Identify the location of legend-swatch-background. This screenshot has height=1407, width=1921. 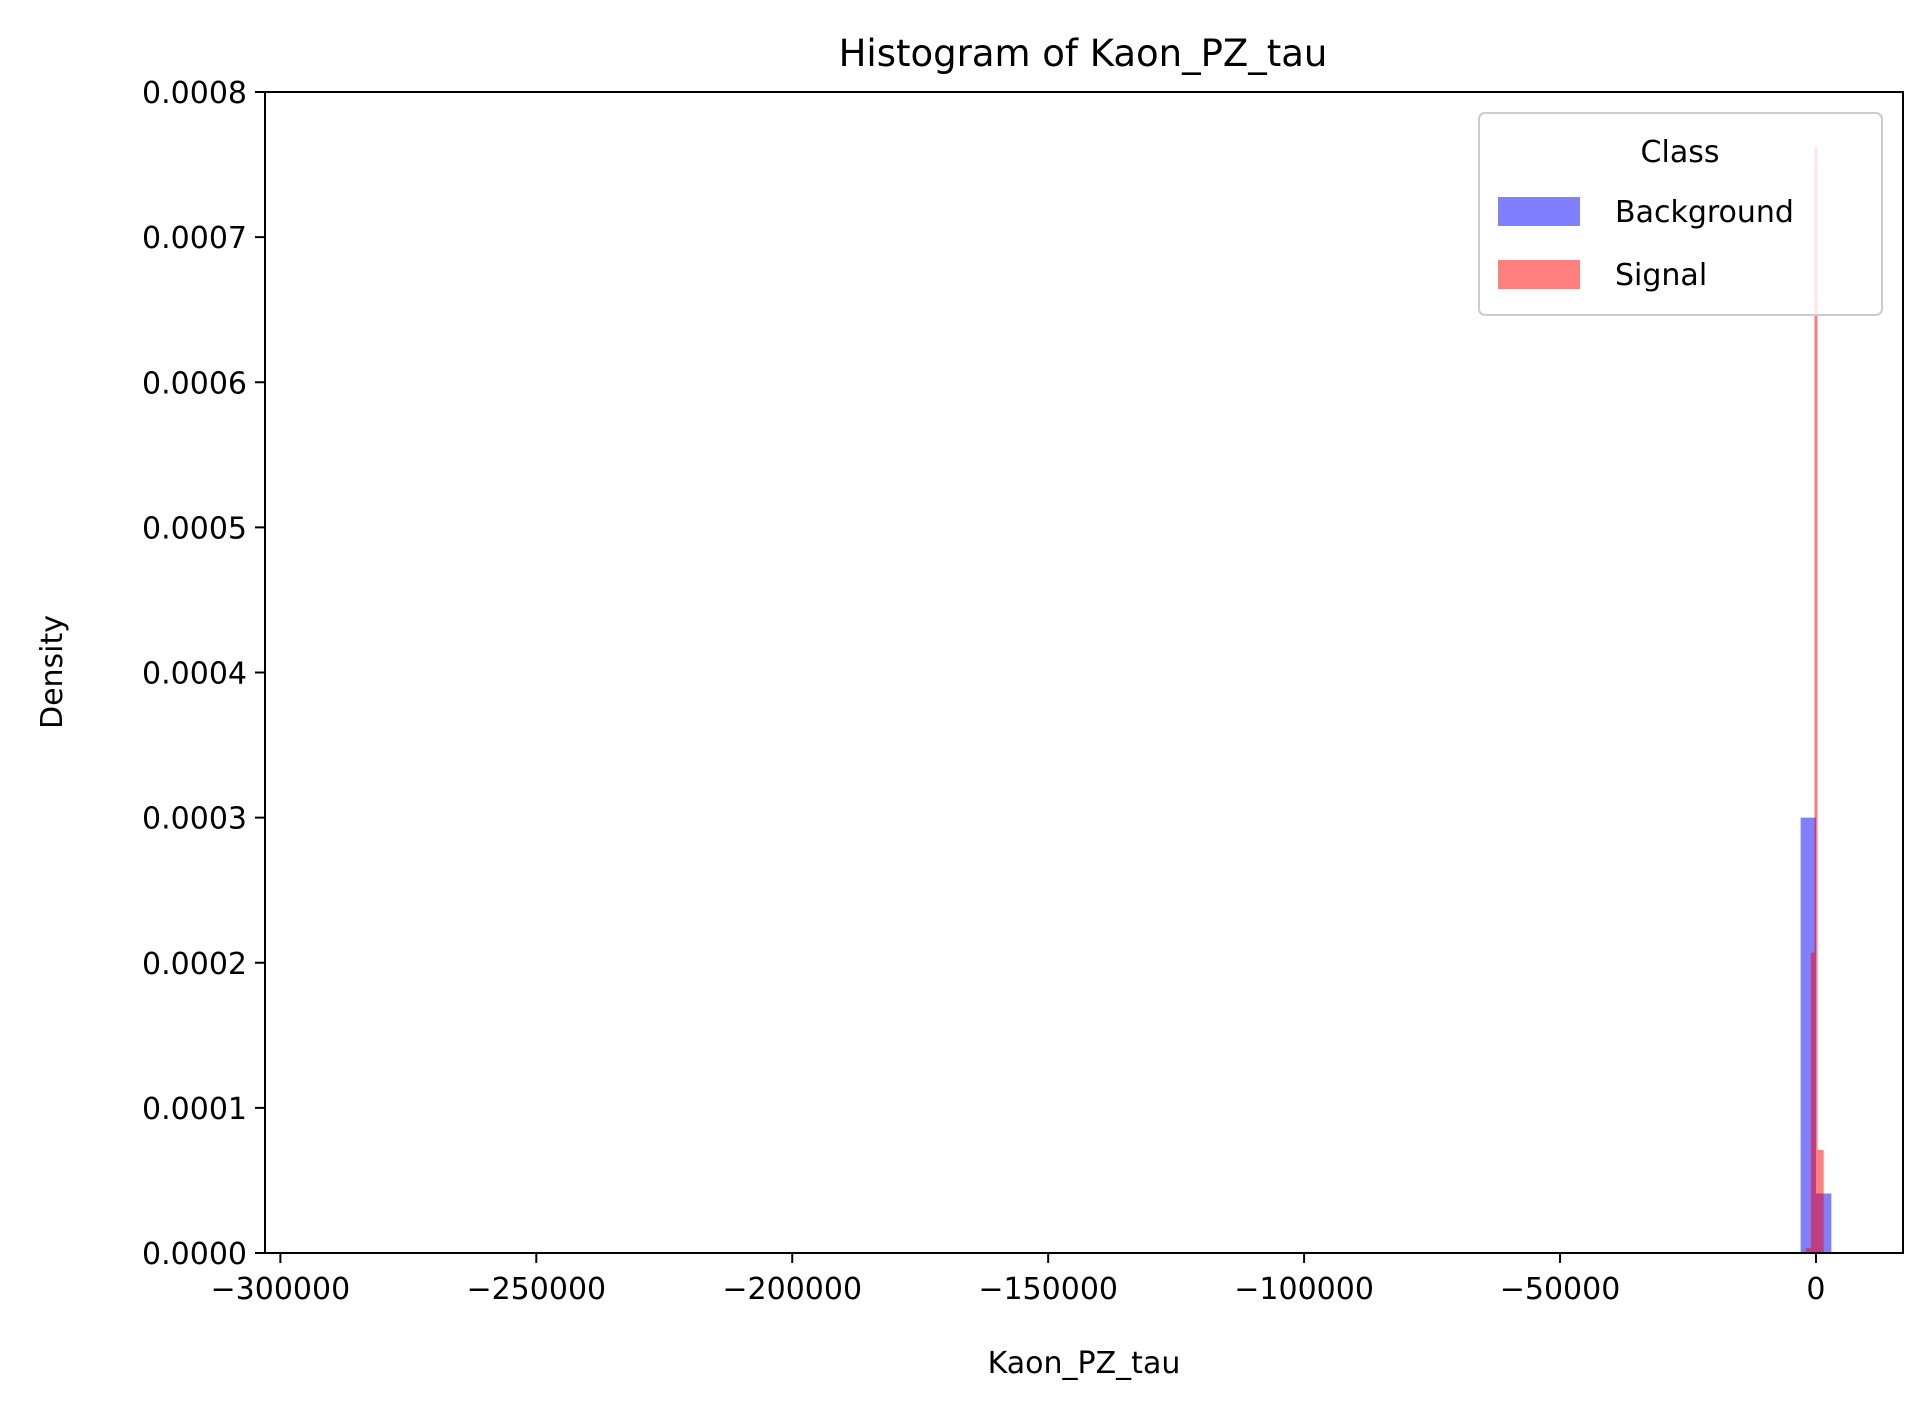
(1539, 211).